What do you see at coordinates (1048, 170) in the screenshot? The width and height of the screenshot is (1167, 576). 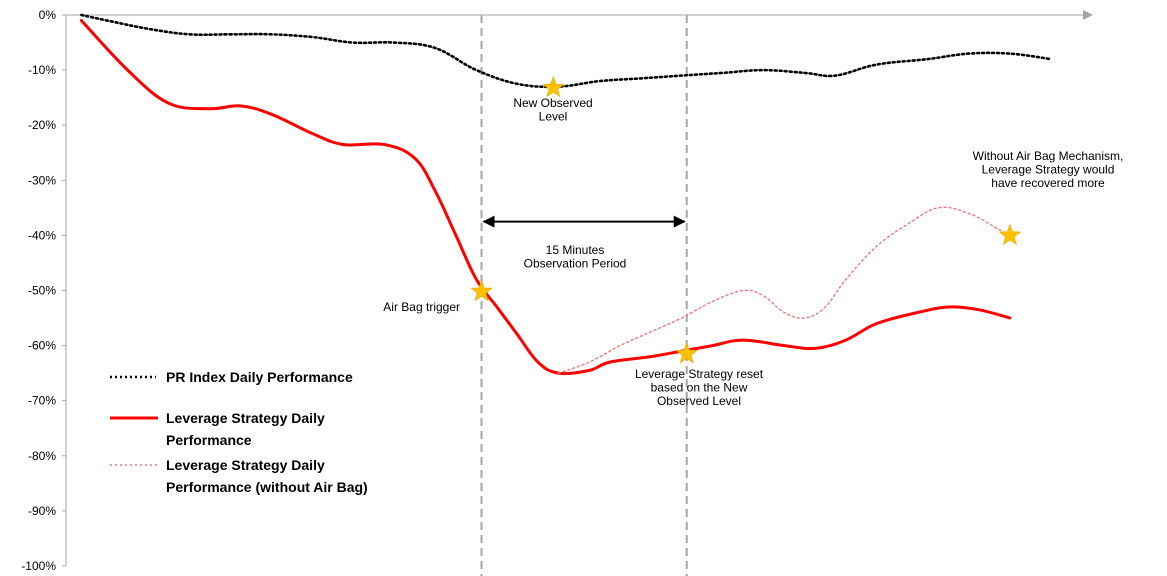 I see `annotation-text: Leverage Strategy would` at bounding box center [1048, 170].